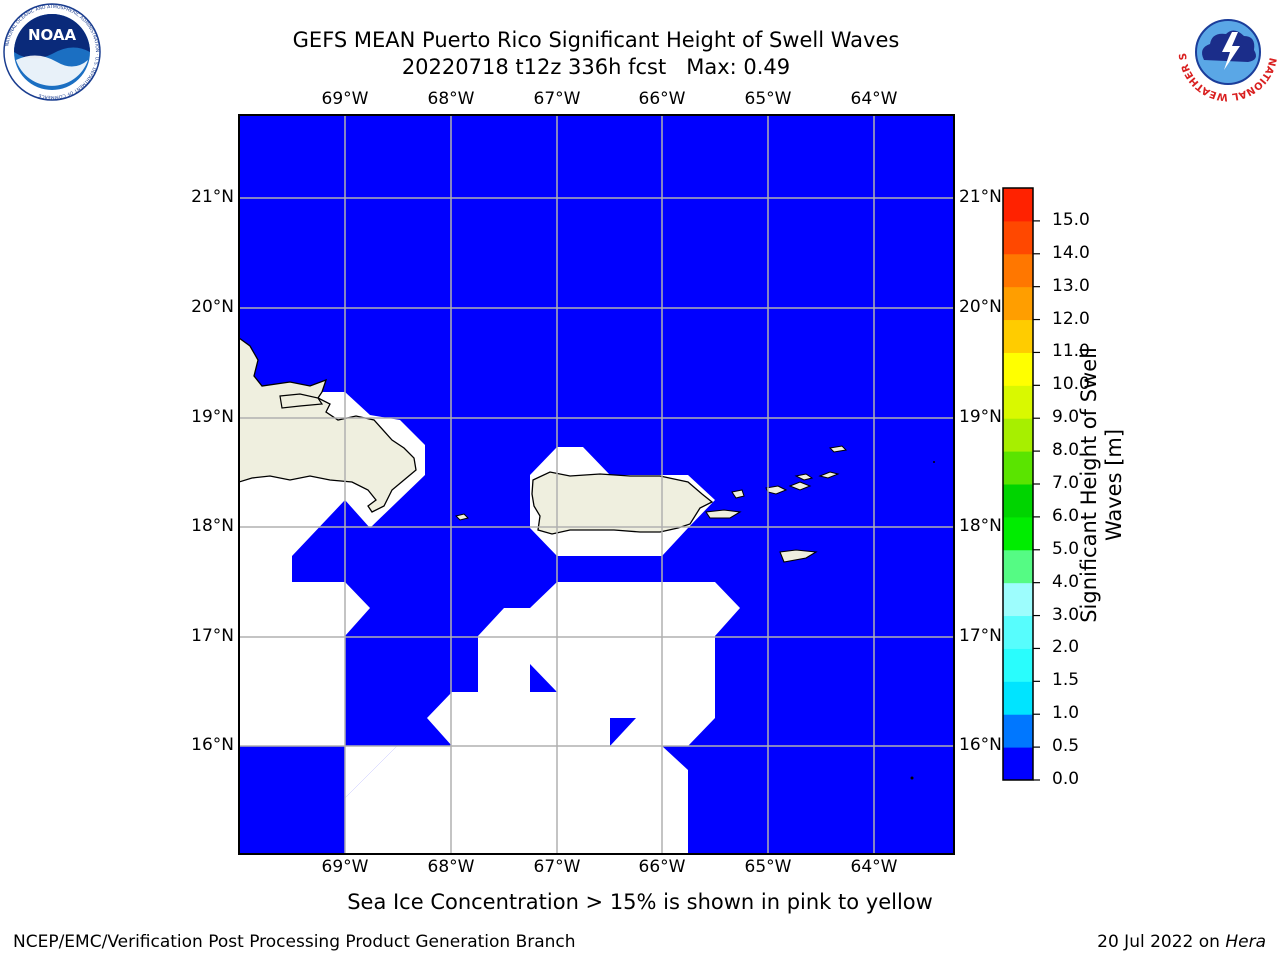 The height and width of the screenshot is (960, 1280). I want to click on colorbar-tick-label-13: 11.0, so click(1071, 351).